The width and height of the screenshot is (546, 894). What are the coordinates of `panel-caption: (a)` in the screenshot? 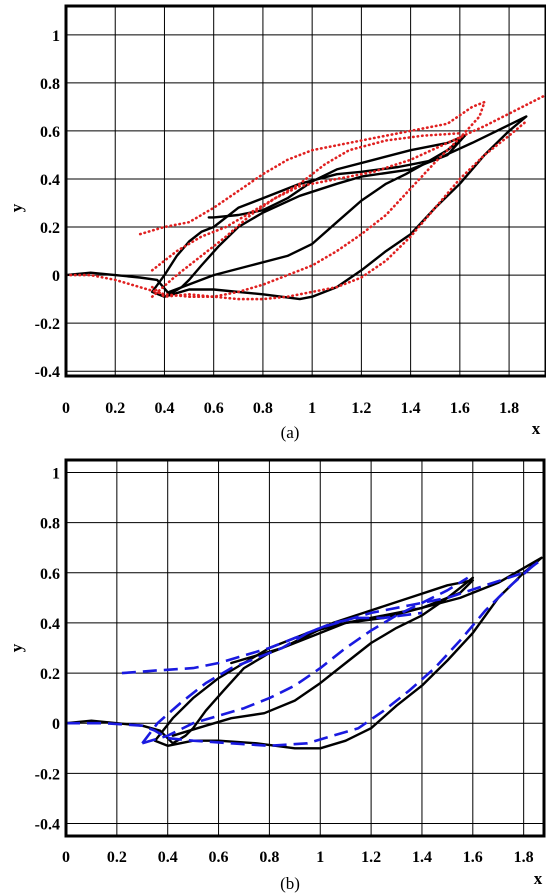 It's located at (290, 432).